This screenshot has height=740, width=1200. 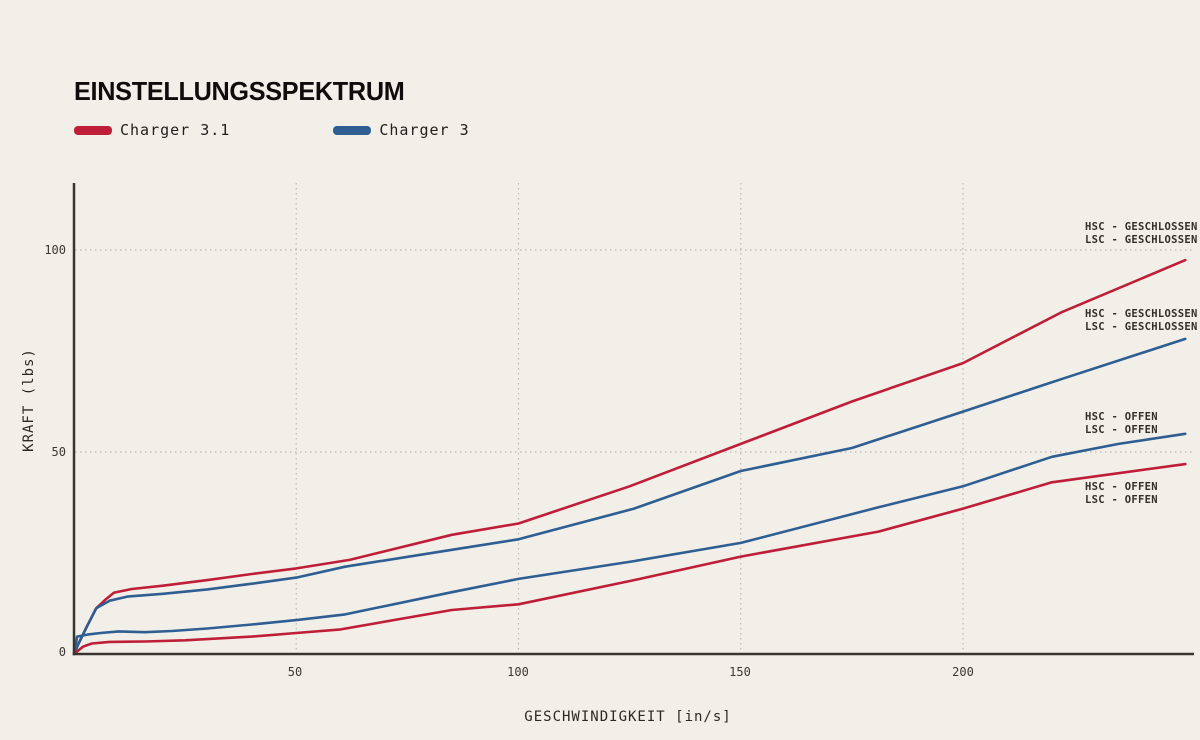 What do you see at coordinates (1141, 233) in the screenshot?
I see `annotation-red-closed: HSC - GESCHLOSSEN LSC - GESCHLOSSEN` at bounding box center [1141, 233].